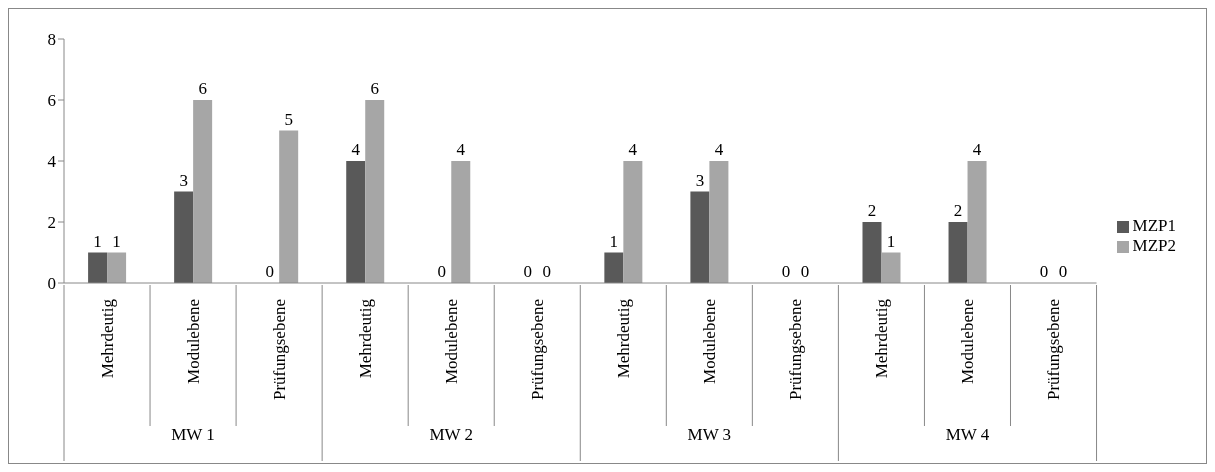 Image resolution: width=1215 pixels, height=472 pixels. I want to click on y-tick-label: 8, so click(51, 40).